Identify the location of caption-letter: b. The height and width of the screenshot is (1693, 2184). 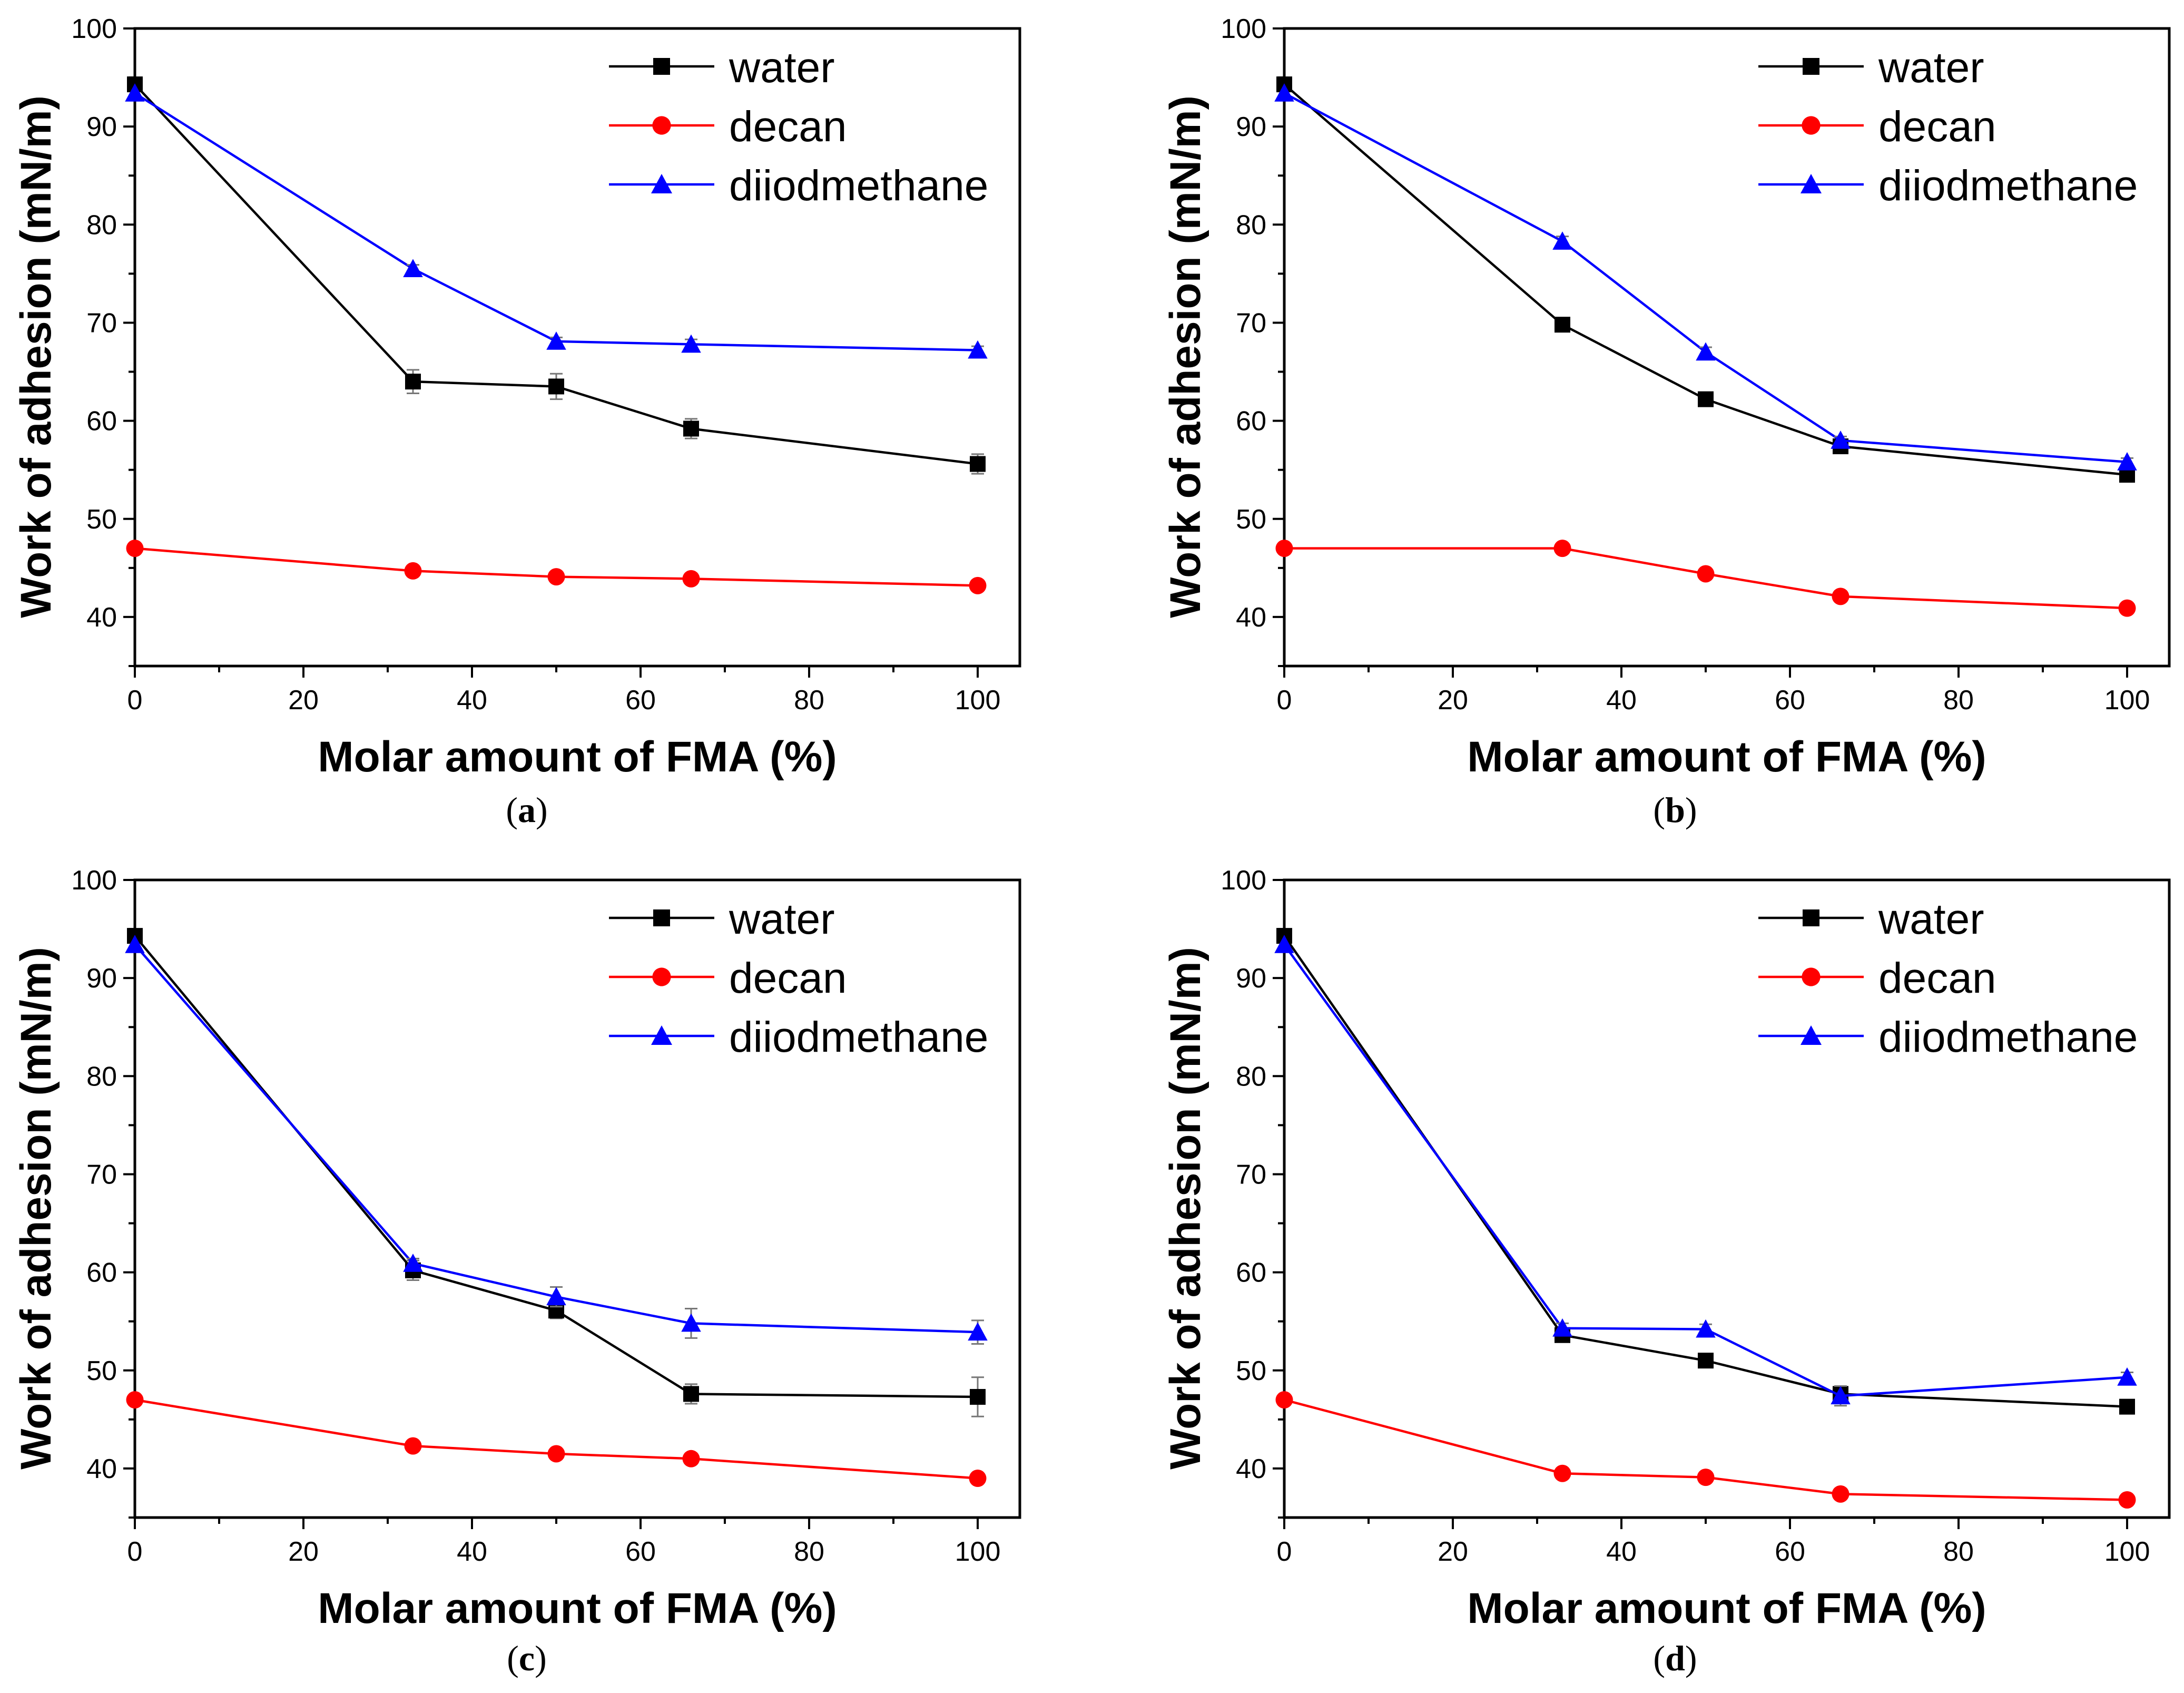
(1675, 810).